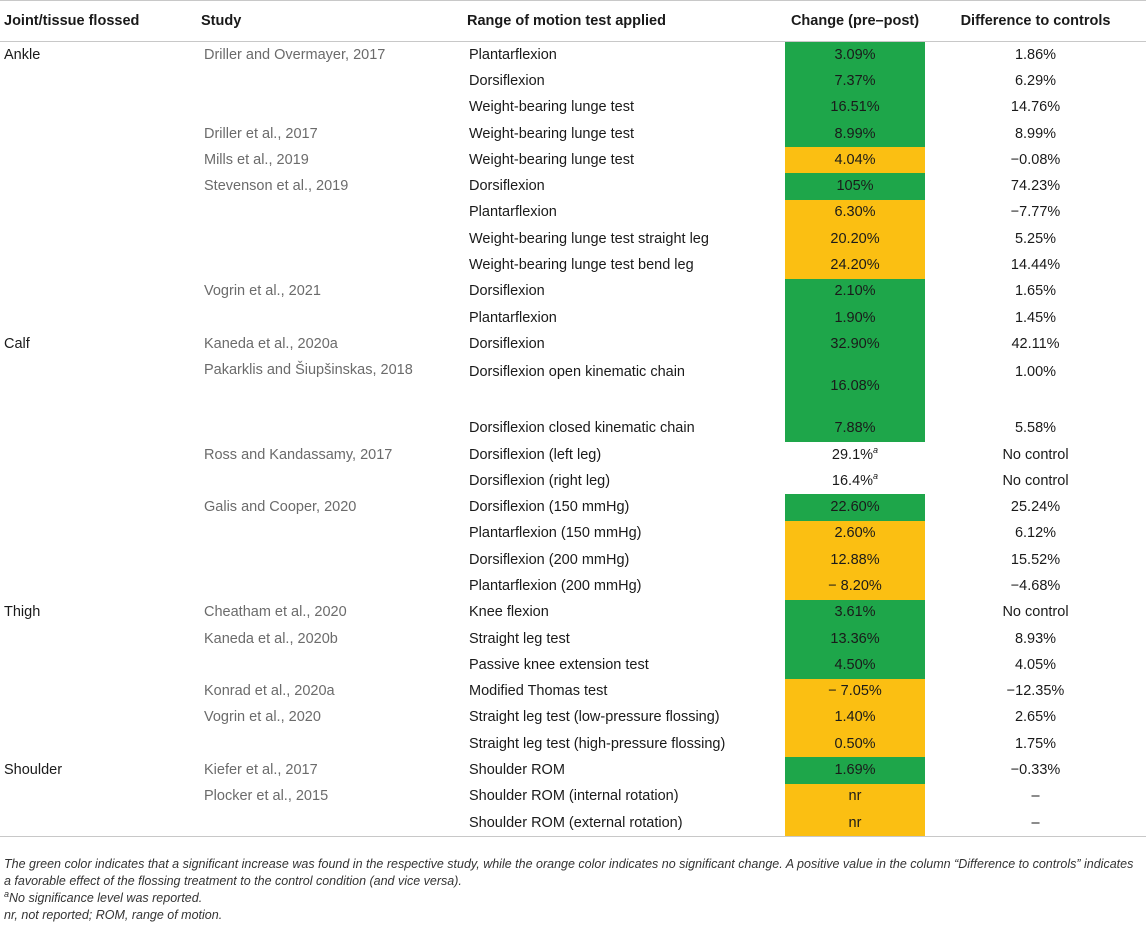 Image resolution: width=1146 pixels, height=938 pixels. What do you see at coordinates (1035, 80) in the screenshot?
I see `cell-diff: 6.29%` at bounding box center [1035, 80].